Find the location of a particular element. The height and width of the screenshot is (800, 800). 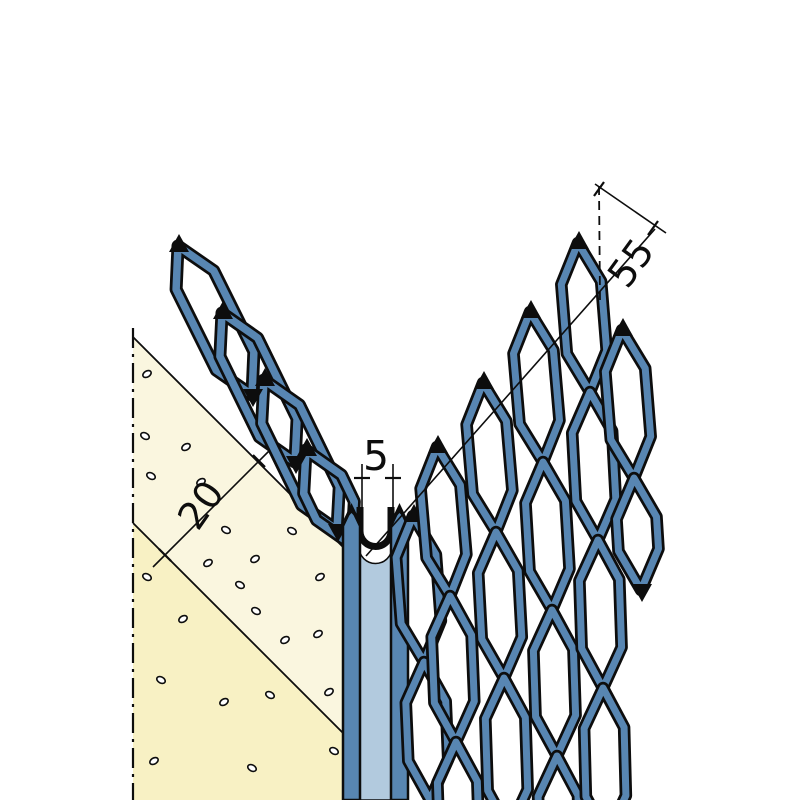

channel-left-tip-cap is located at coordinates (351, 513).